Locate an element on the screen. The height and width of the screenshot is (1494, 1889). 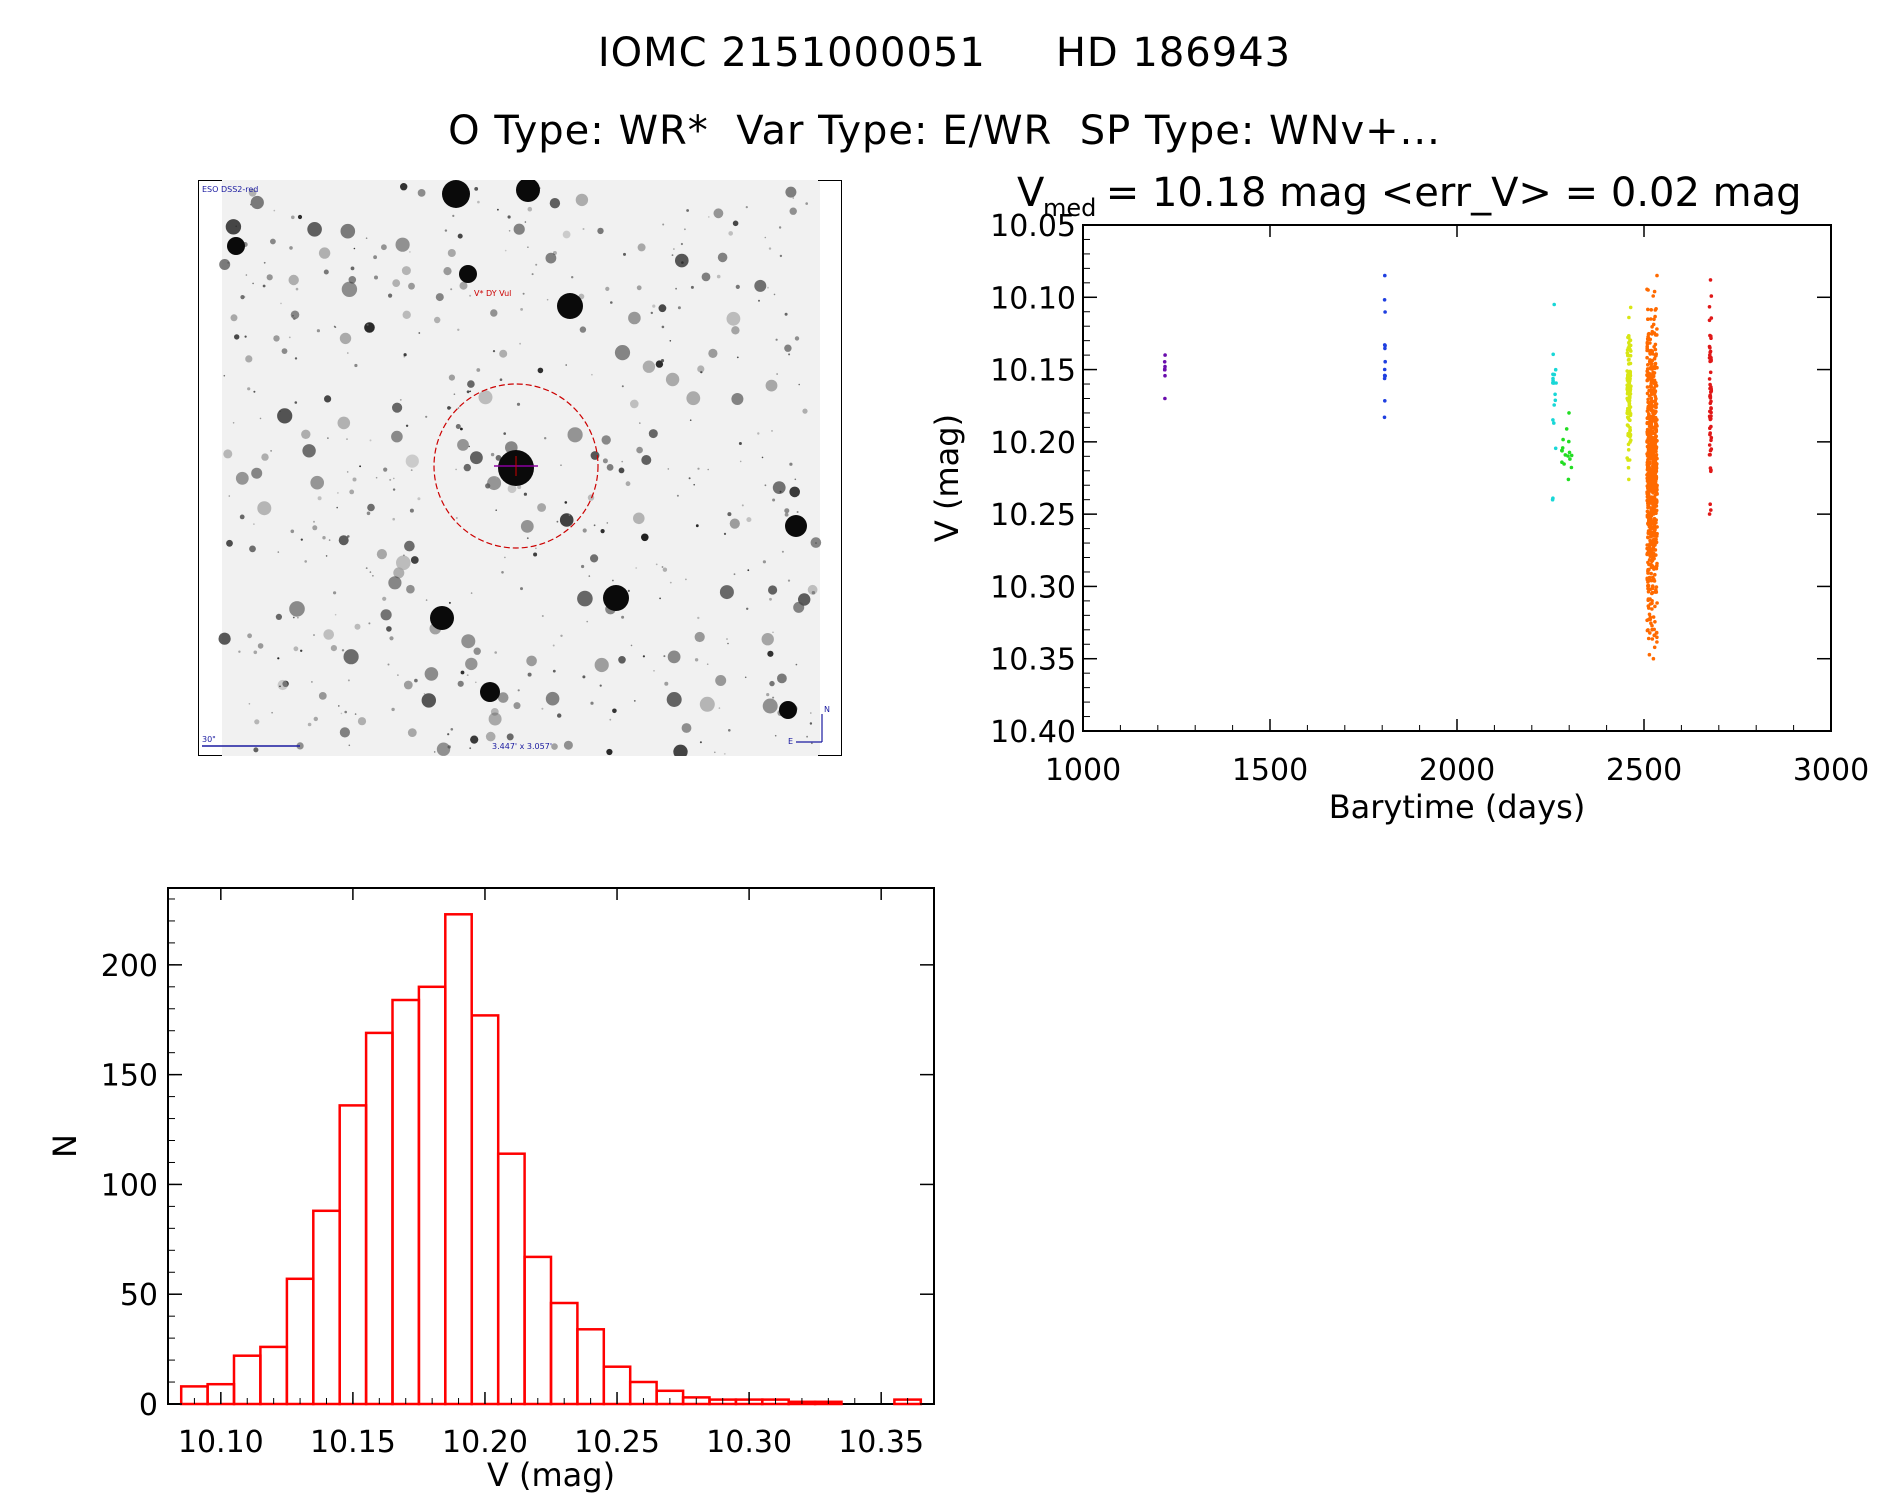
lc-xtick-label: 1000 is located at coordinates (1083, 770).